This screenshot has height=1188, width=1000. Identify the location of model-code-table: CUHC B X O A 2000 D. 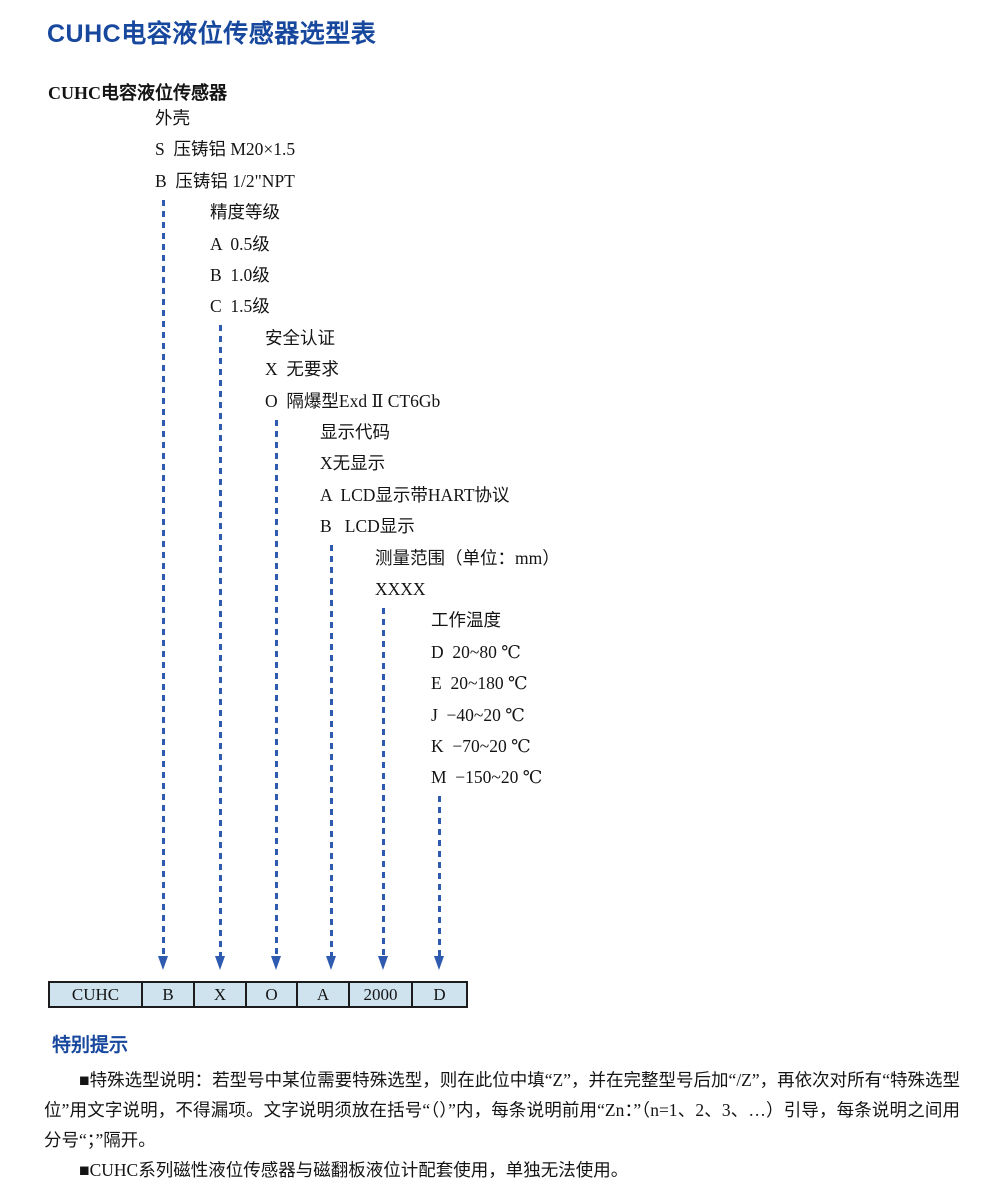
(258, 994).